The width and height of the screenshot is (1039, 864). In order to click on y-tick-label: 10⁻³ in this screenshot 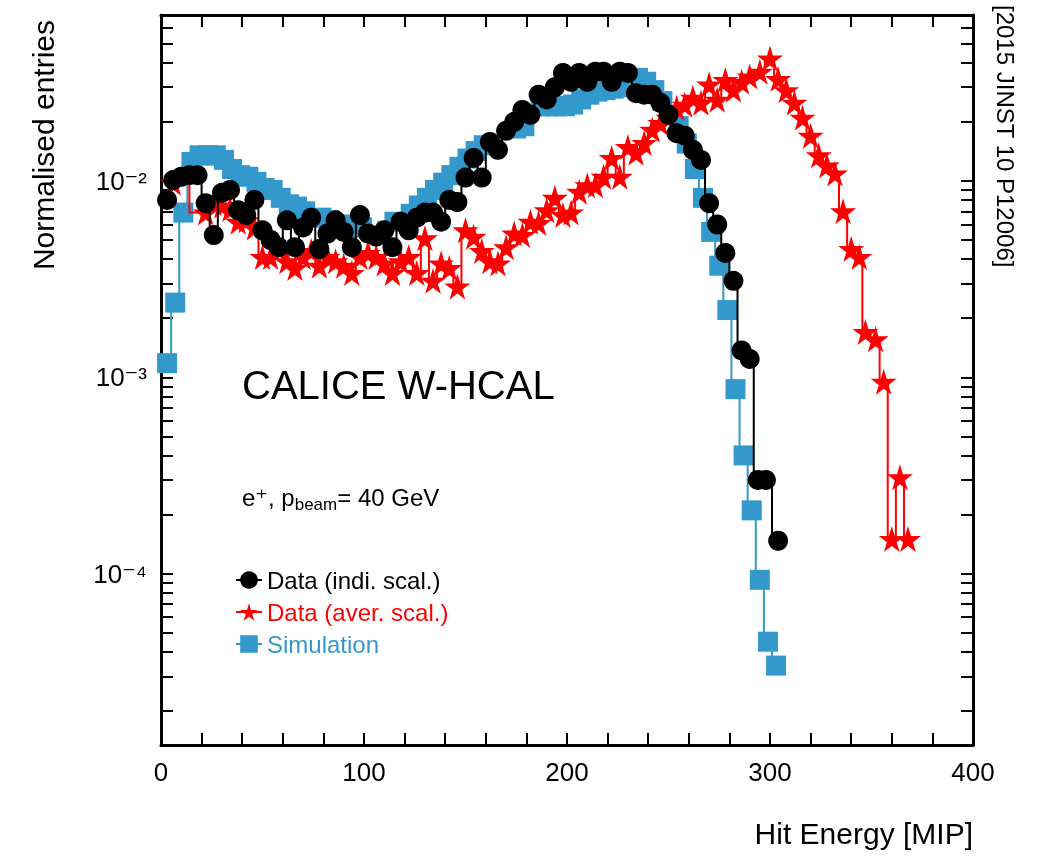, I will do `click(121, 377)`.